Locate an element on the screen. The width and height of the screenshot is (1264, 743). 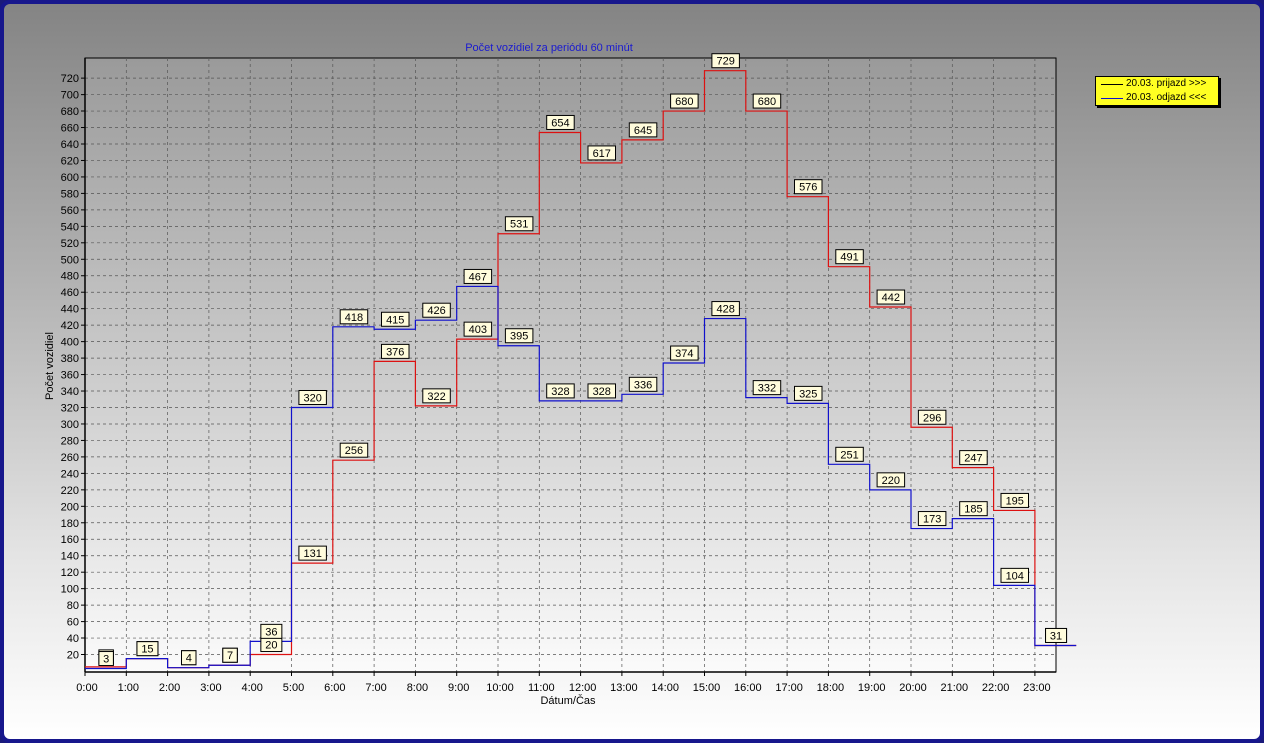
y-tick-label: 560 is located at coordinates (70, 211).